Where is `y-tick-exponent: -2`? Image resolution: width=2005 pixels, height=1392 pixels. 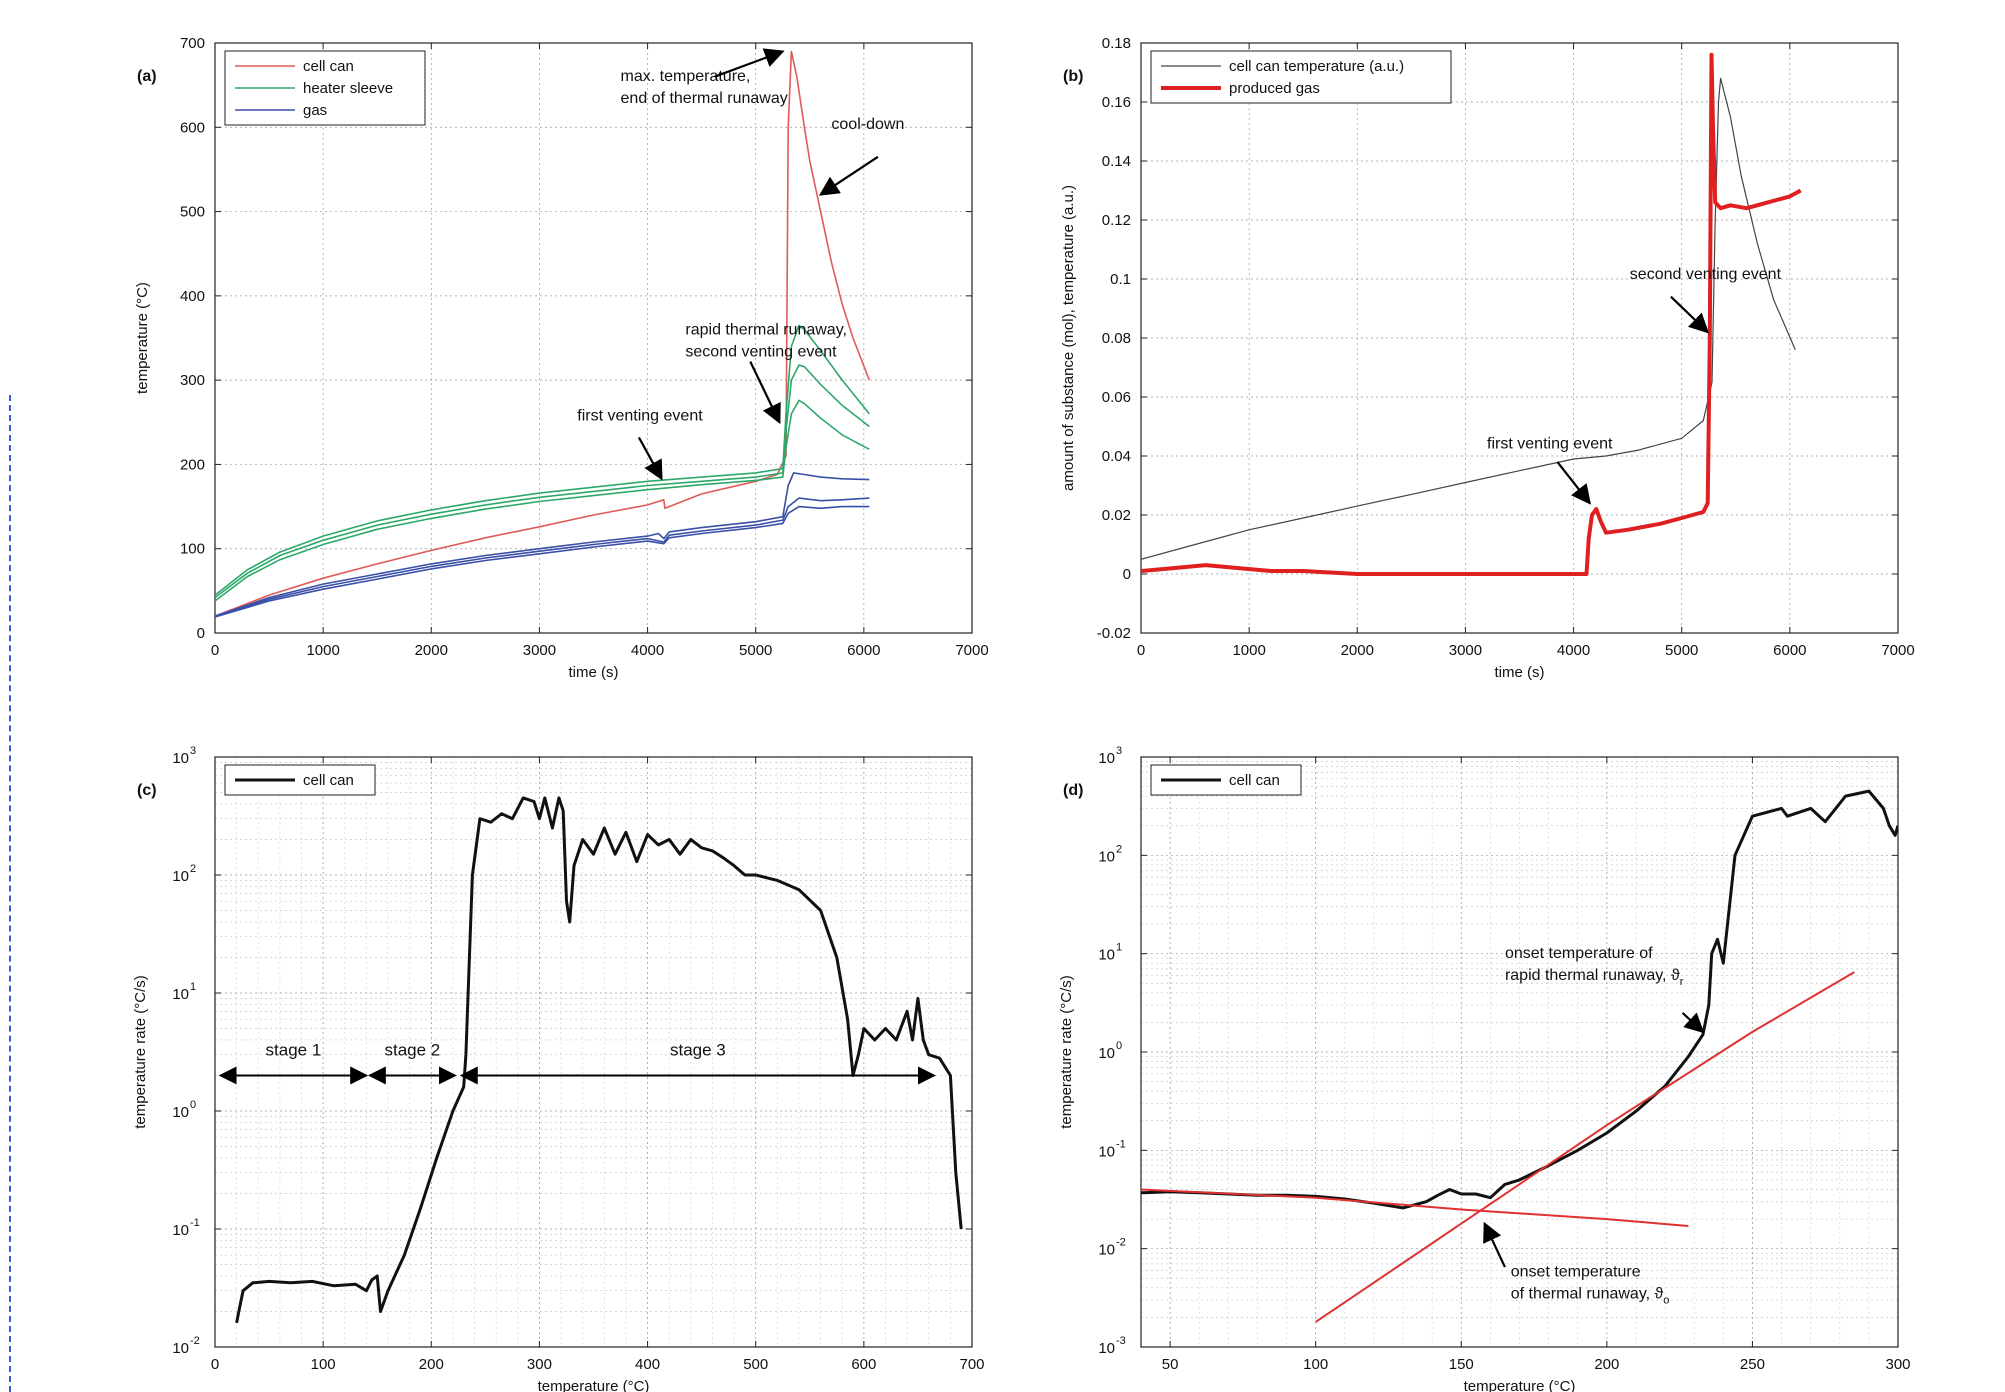
y-tick-exponent: -2 is located at coordinates (195, 1341).